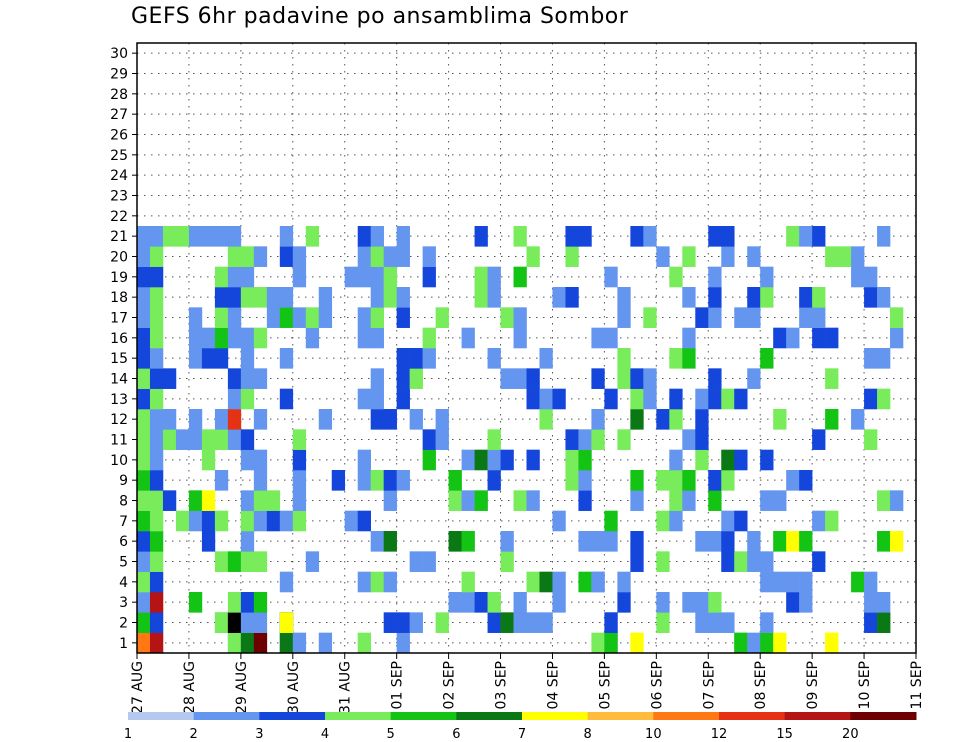  Describe the element at coordinates (657, 685) in the screenshot. I see `x-tick-label: 06 SEP` at that location.